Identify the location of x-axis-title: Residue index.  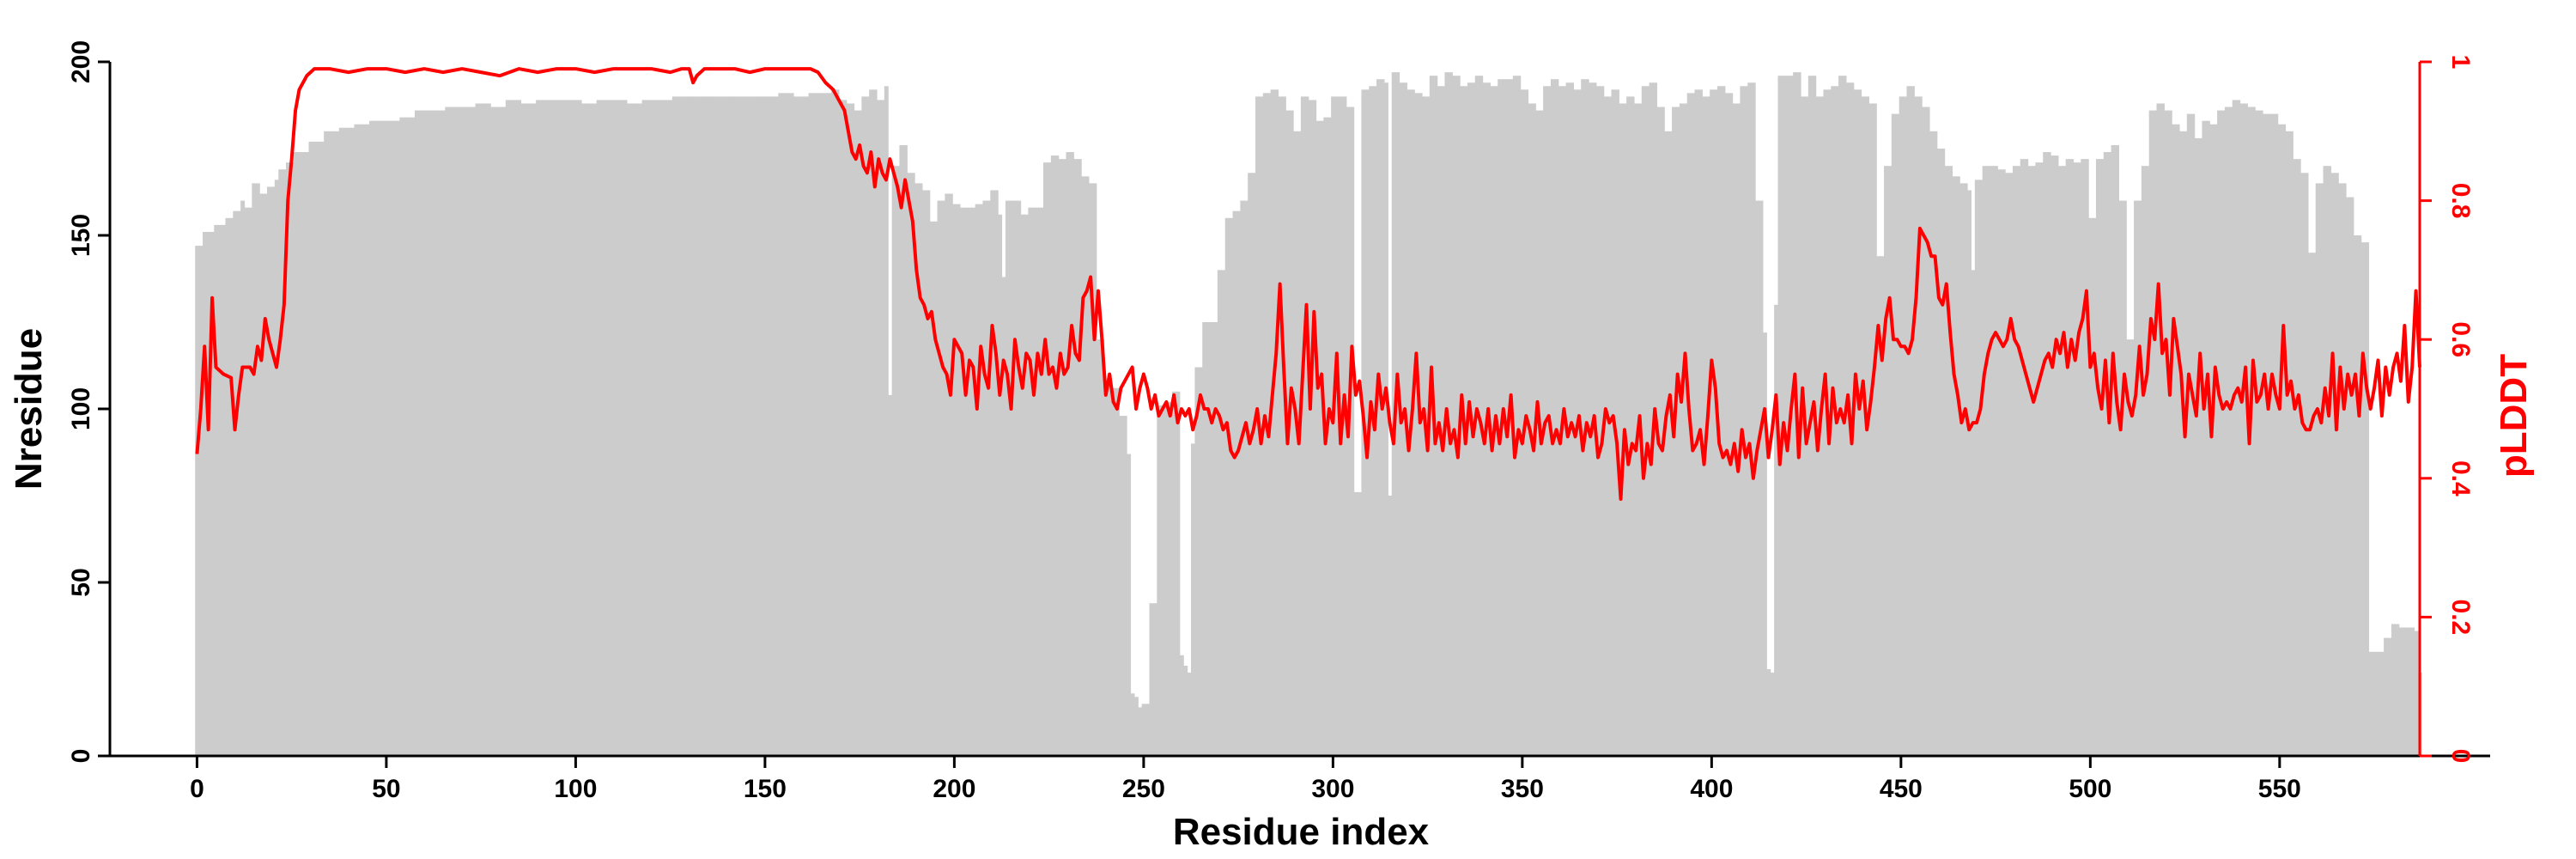
(1301, 832).